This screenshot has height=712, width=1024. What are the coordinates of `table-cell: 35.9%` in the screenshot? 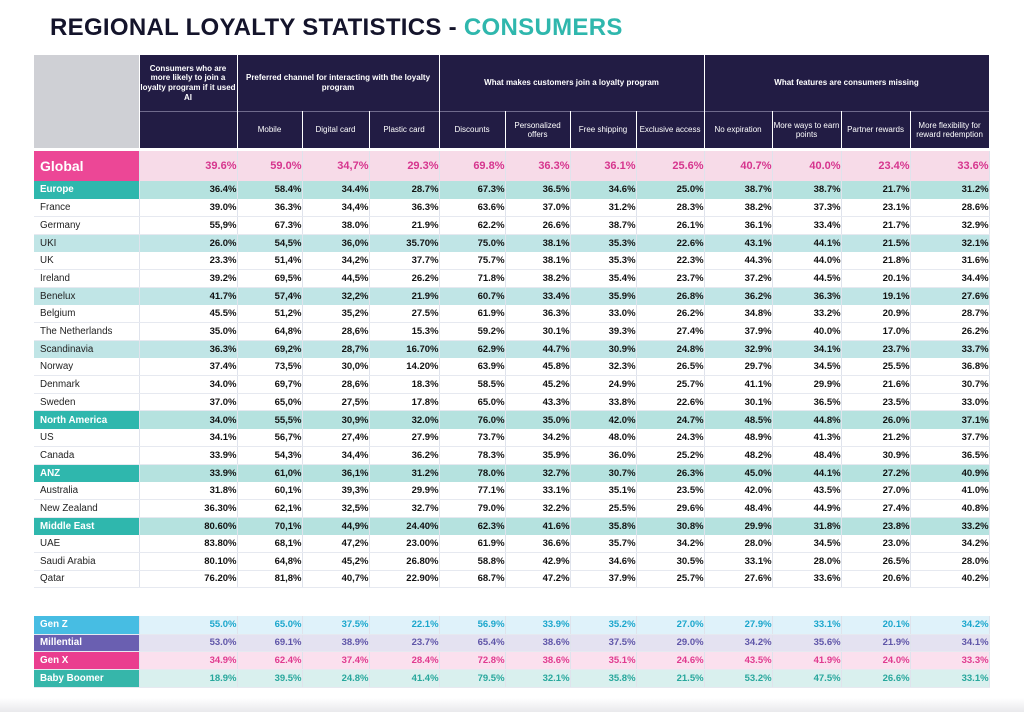 It's located at (603, 296).